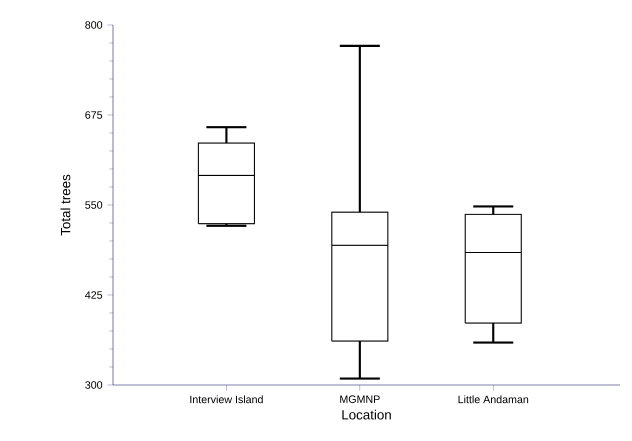 Image resolution: width=632 pixels, height=441 pixels. I want to click on y-tick-label: 550, so click(93, 205).